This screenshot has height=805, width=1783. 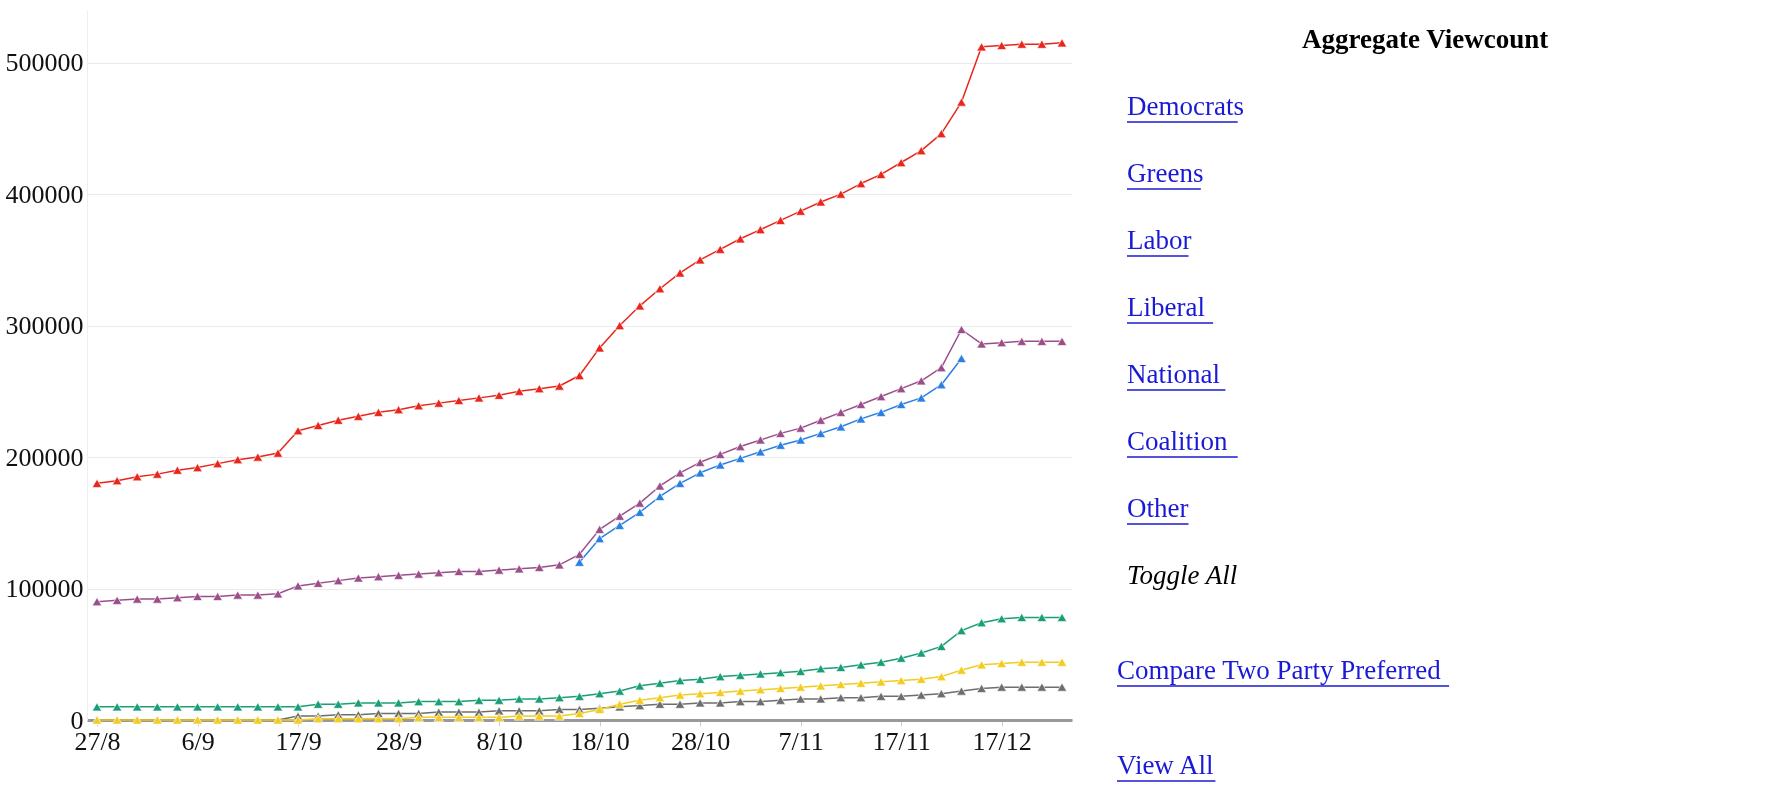 I want to click on x-tick-label: 17/12, so click(x=1002, y=741).